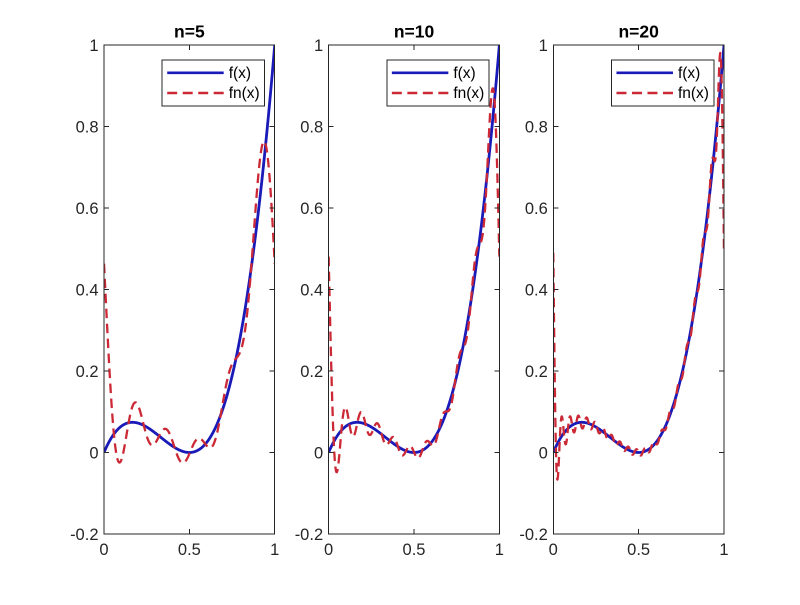 This screenshot has height=605, width=800. What do you see at coordinates (638, 32) in the screenshot?
I see `svg-text: n=20` at bounding box center [638, 32].